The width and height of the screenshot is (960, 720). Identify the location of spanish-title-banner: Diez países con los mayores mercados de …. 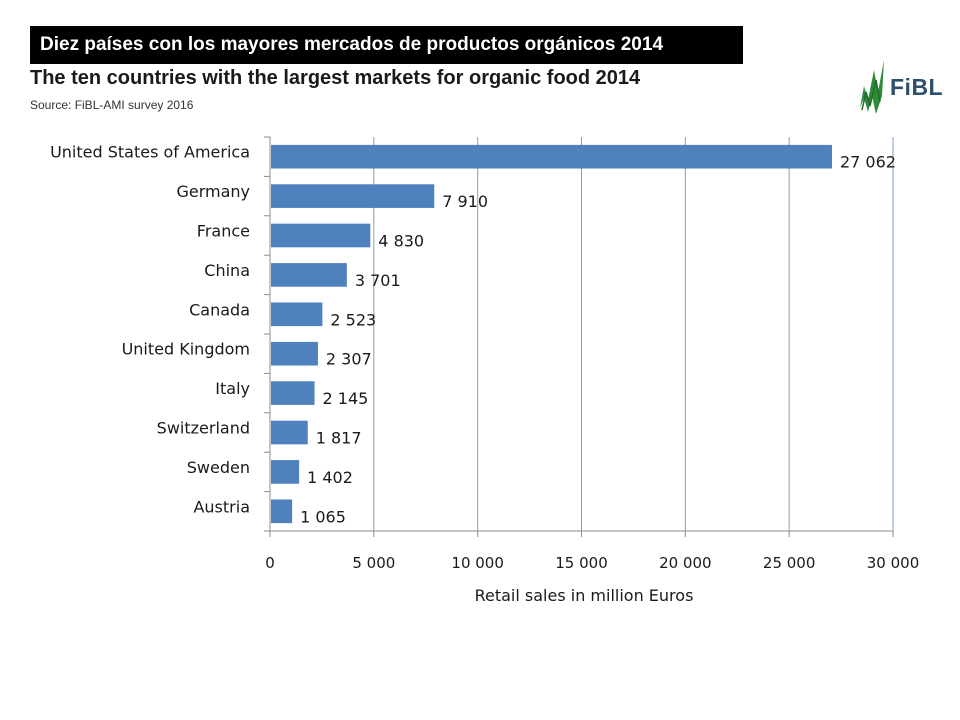
(386, 45).